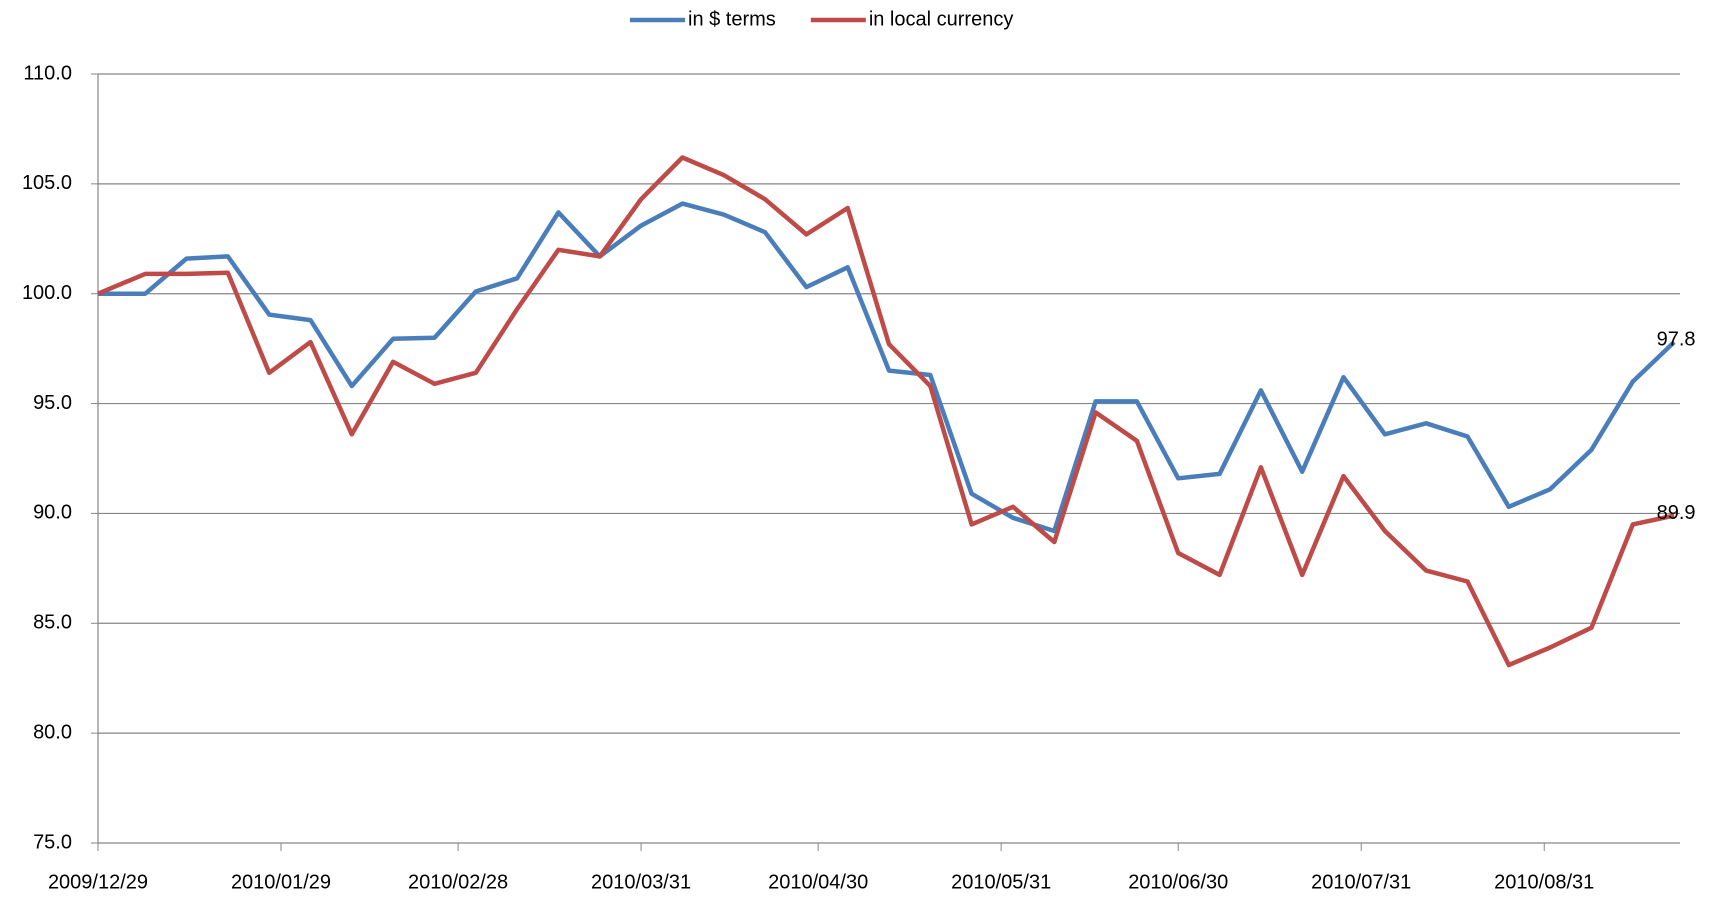  What do you see at coordinates (52, 842) in the screenshot?
I see `y-tick-label: 75.0` at bounding box center [52, 842].